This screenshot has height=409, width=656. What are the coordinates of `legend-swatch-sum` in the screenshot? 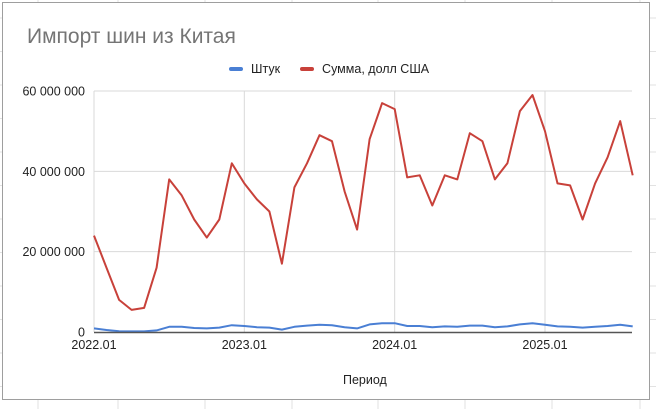 It's located at (307, 69).